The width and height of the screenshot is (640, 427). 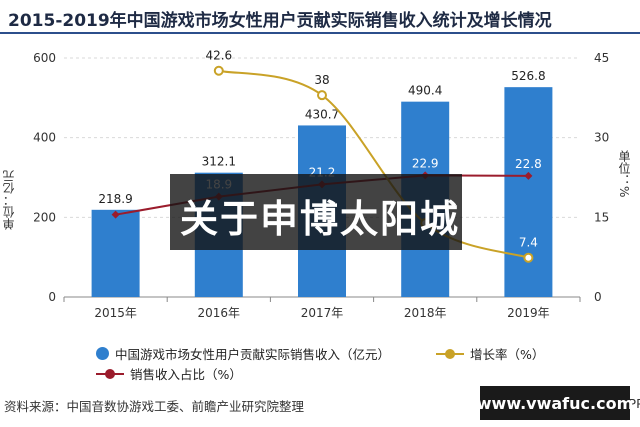 I want to click on y-right-tick-label: 30, so click(x=601, y=138).